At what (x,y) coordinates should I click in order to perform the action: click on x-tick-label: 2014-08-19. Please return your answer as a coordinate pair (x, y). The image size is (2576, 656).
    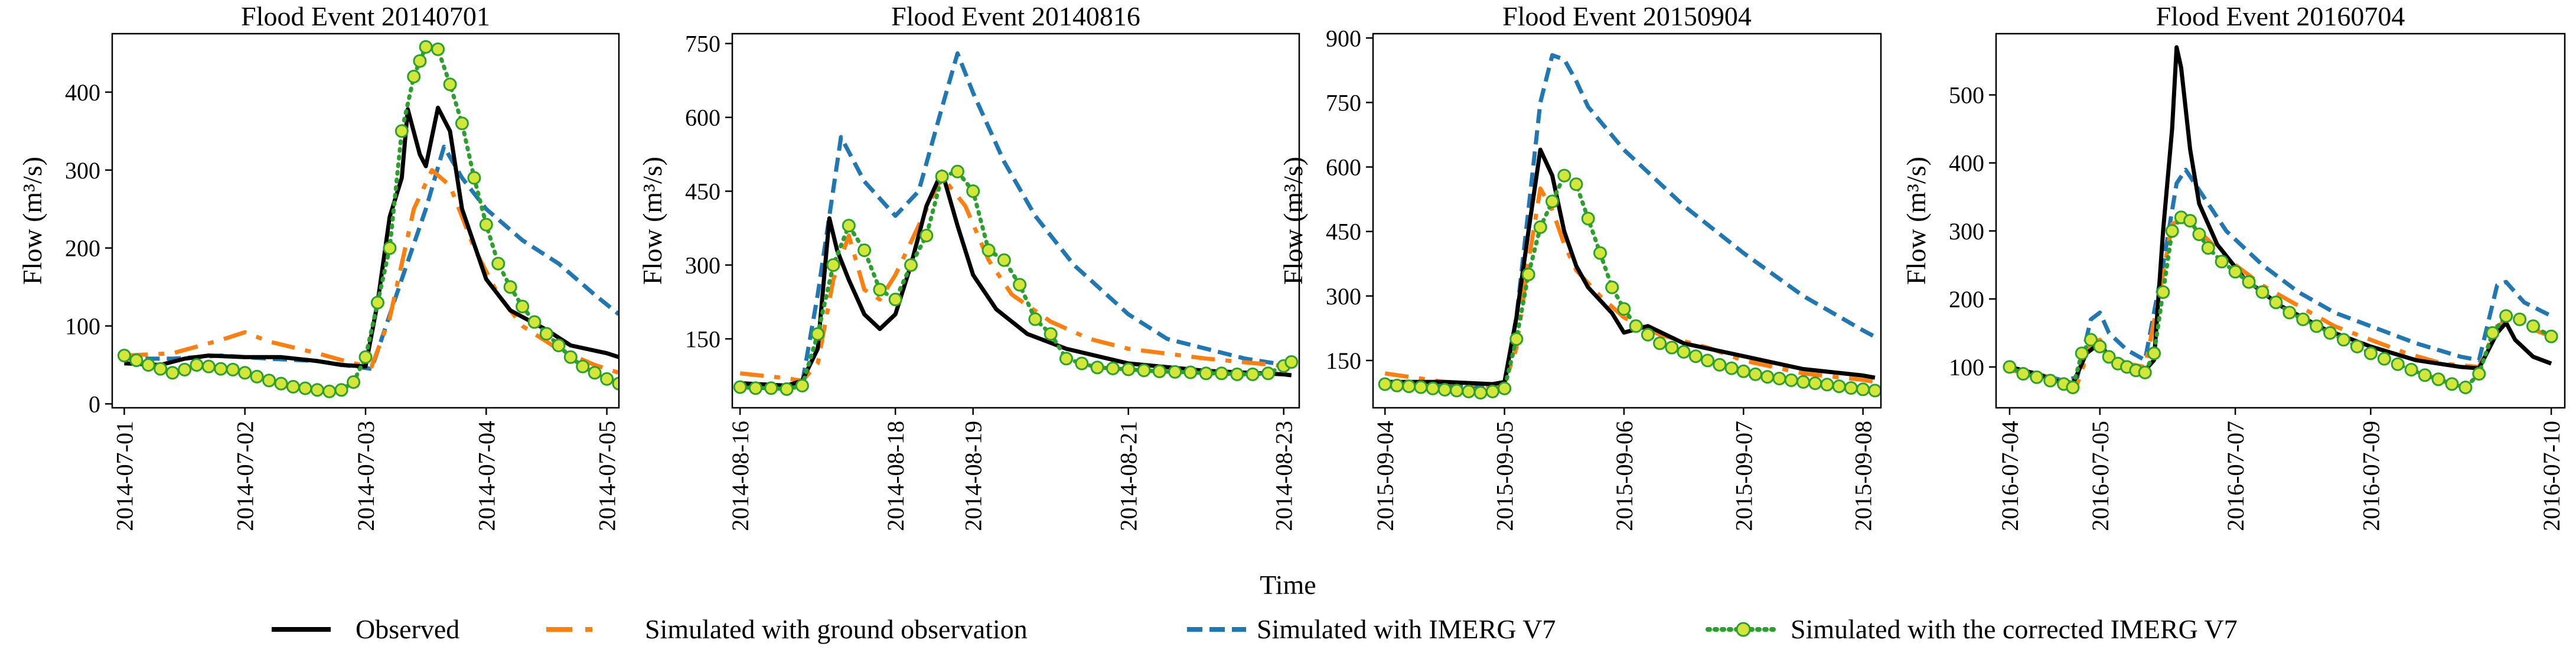
    Looking at the image, I should click on (973, 476).